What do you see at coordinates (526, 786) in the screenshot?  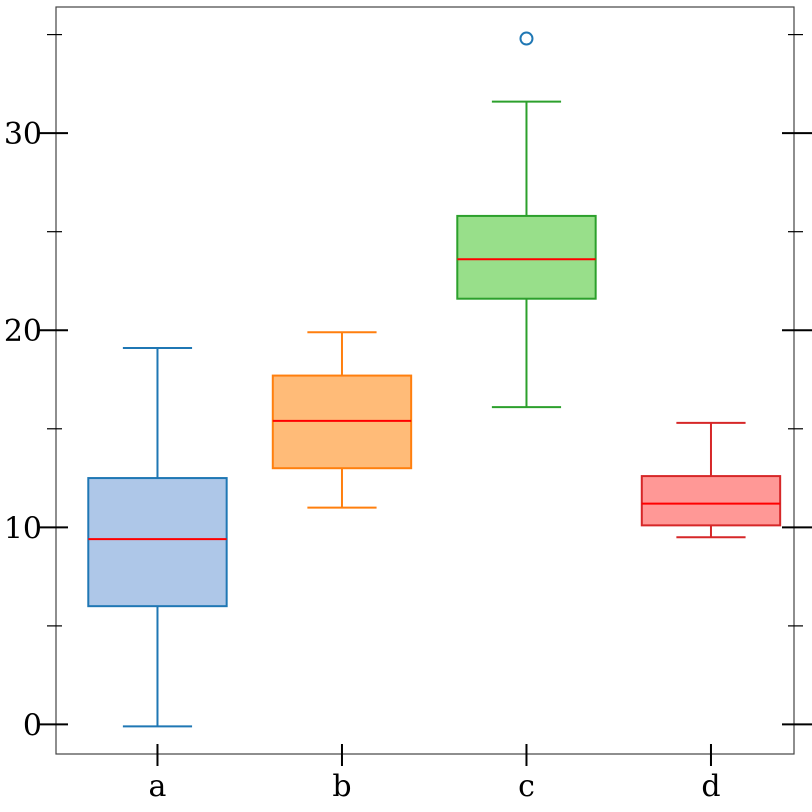 I see `x-tick-label-c: c` at bounding box center [526, 786].